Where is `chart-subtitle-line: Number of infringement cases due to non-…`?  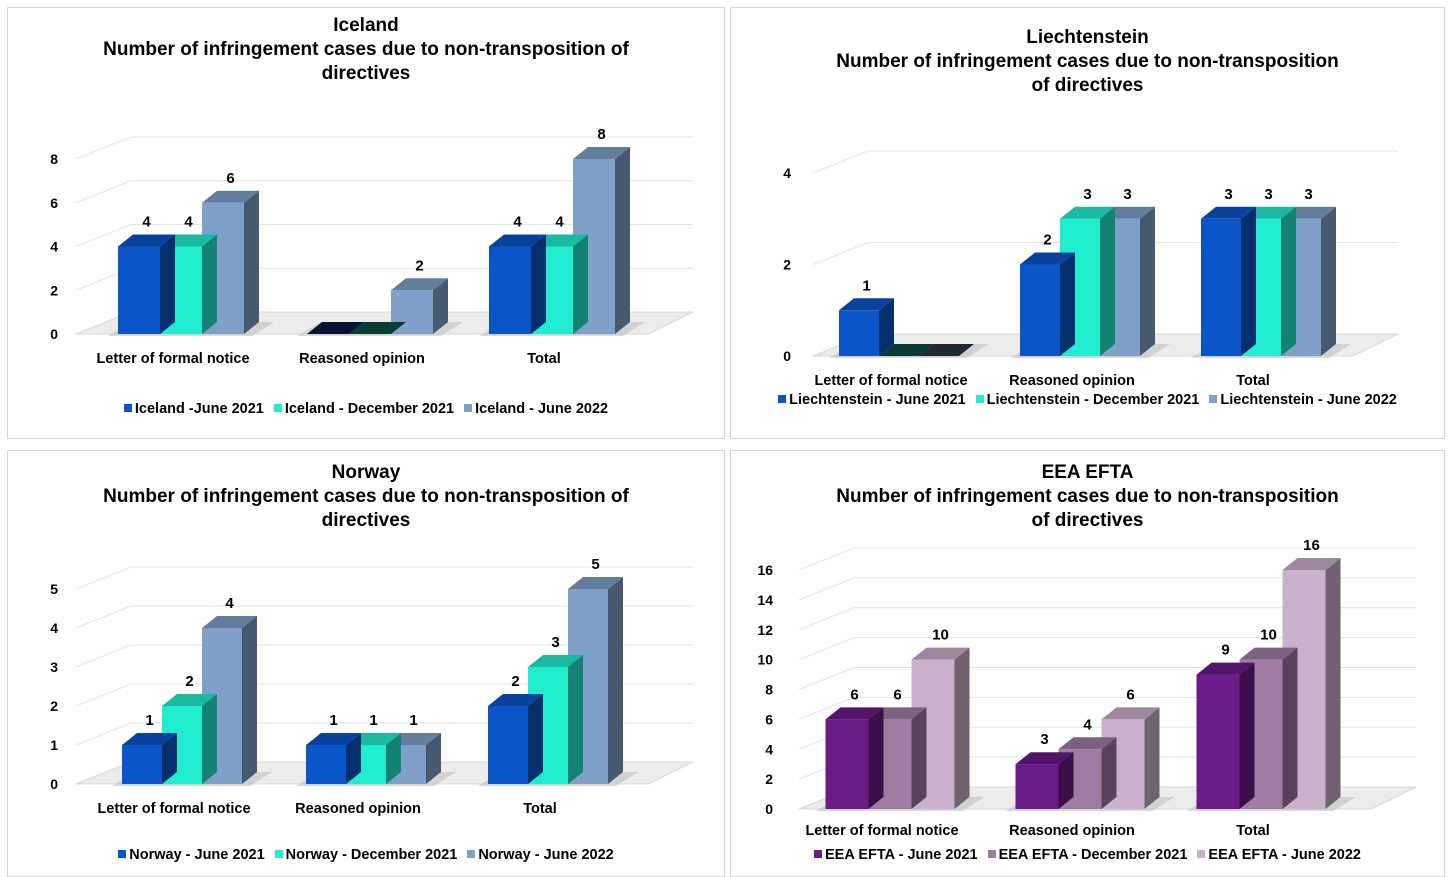
chart-subtitle-line: Number of infringement cases due to non-… is located at coordinates (366, 496).